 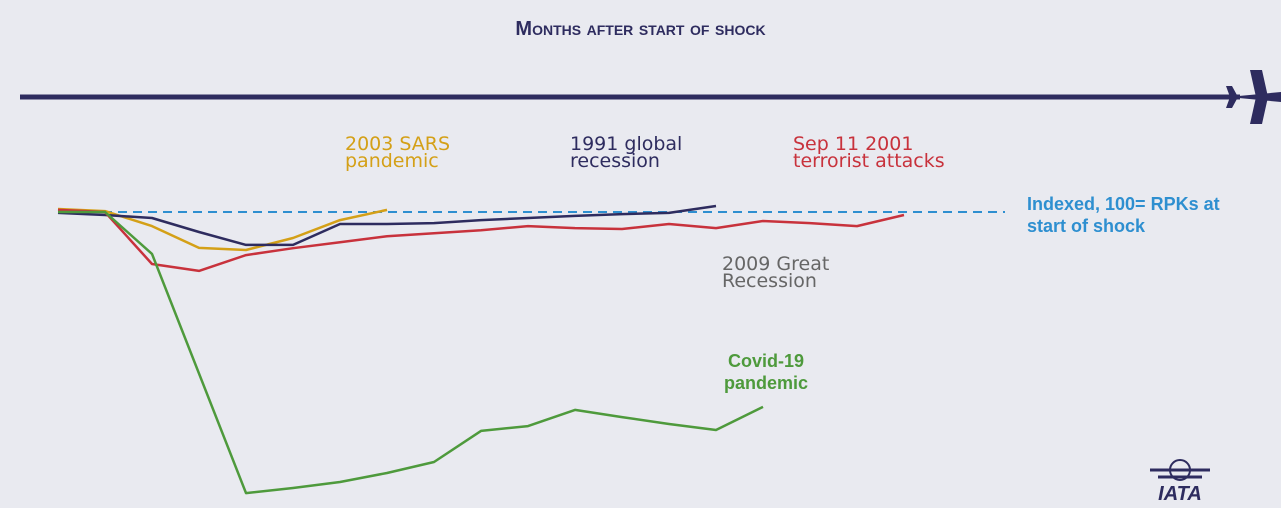 I want to click on series-label: Sep 11 2001 terrorist attacks, so click(x=869, y=152).